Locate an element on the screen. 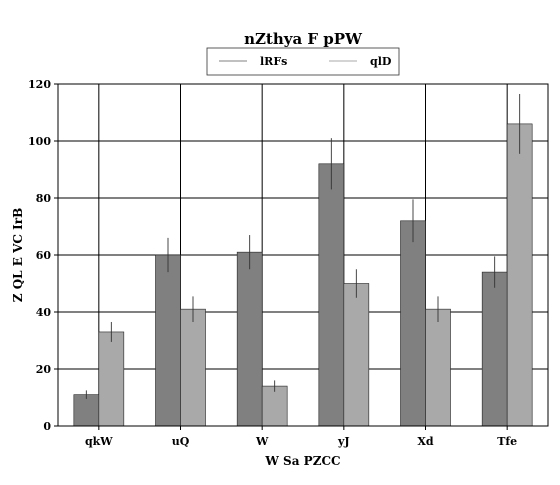 The image size is (560, 485). legend-label-lrfs: lRFs is located at coordinates (273, 61).